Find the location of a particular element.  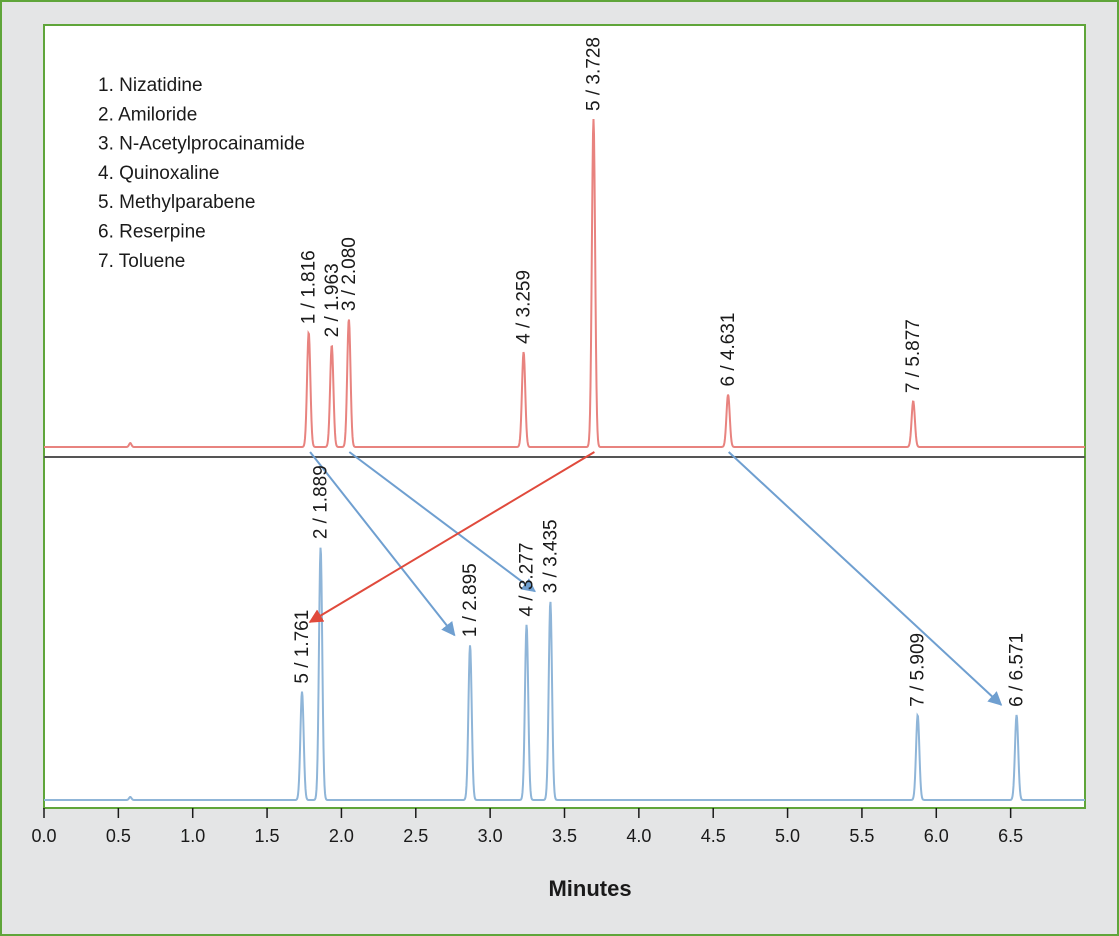

x-tick-label: 6.5 is located at coordinates (1010, 836).